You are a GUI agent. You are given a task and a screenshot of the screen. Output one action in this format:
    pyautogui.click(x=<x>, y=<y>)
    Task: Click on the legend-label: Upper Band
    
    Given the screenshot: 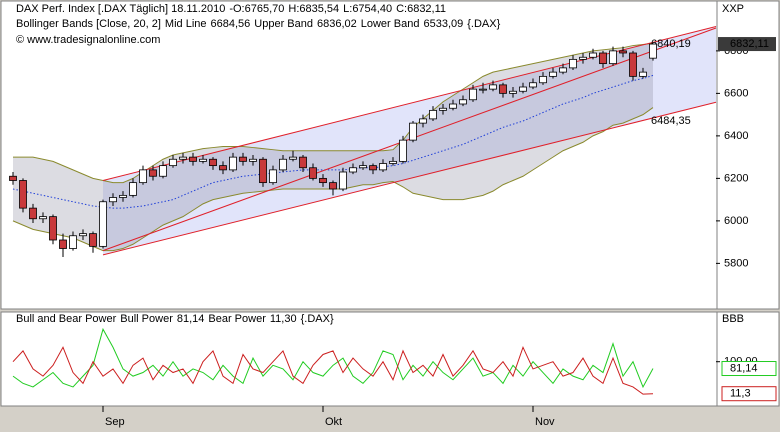 What is the action you would take?
    pyautogui.click(x=283, y=24)
    